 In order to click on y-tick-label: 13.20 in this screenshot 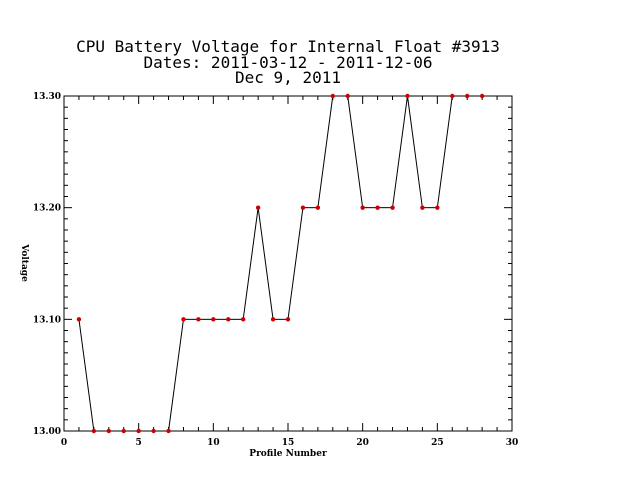, I will do `click(47, 209)`.